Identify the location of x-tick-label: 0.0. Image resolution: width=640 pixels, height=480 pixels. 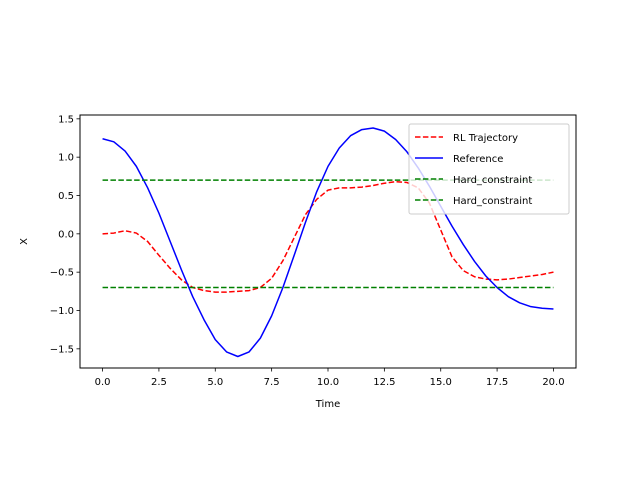
(103, 382).